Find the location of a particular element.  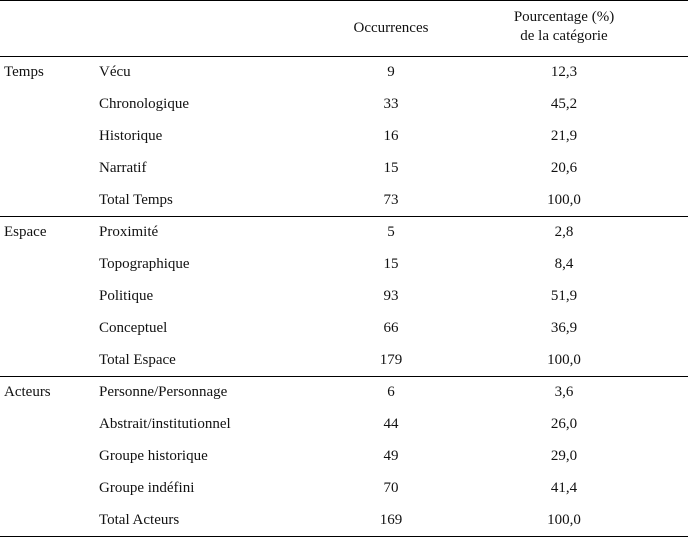

percentage-cell: 20,6 is located at coordinates (564, 167).